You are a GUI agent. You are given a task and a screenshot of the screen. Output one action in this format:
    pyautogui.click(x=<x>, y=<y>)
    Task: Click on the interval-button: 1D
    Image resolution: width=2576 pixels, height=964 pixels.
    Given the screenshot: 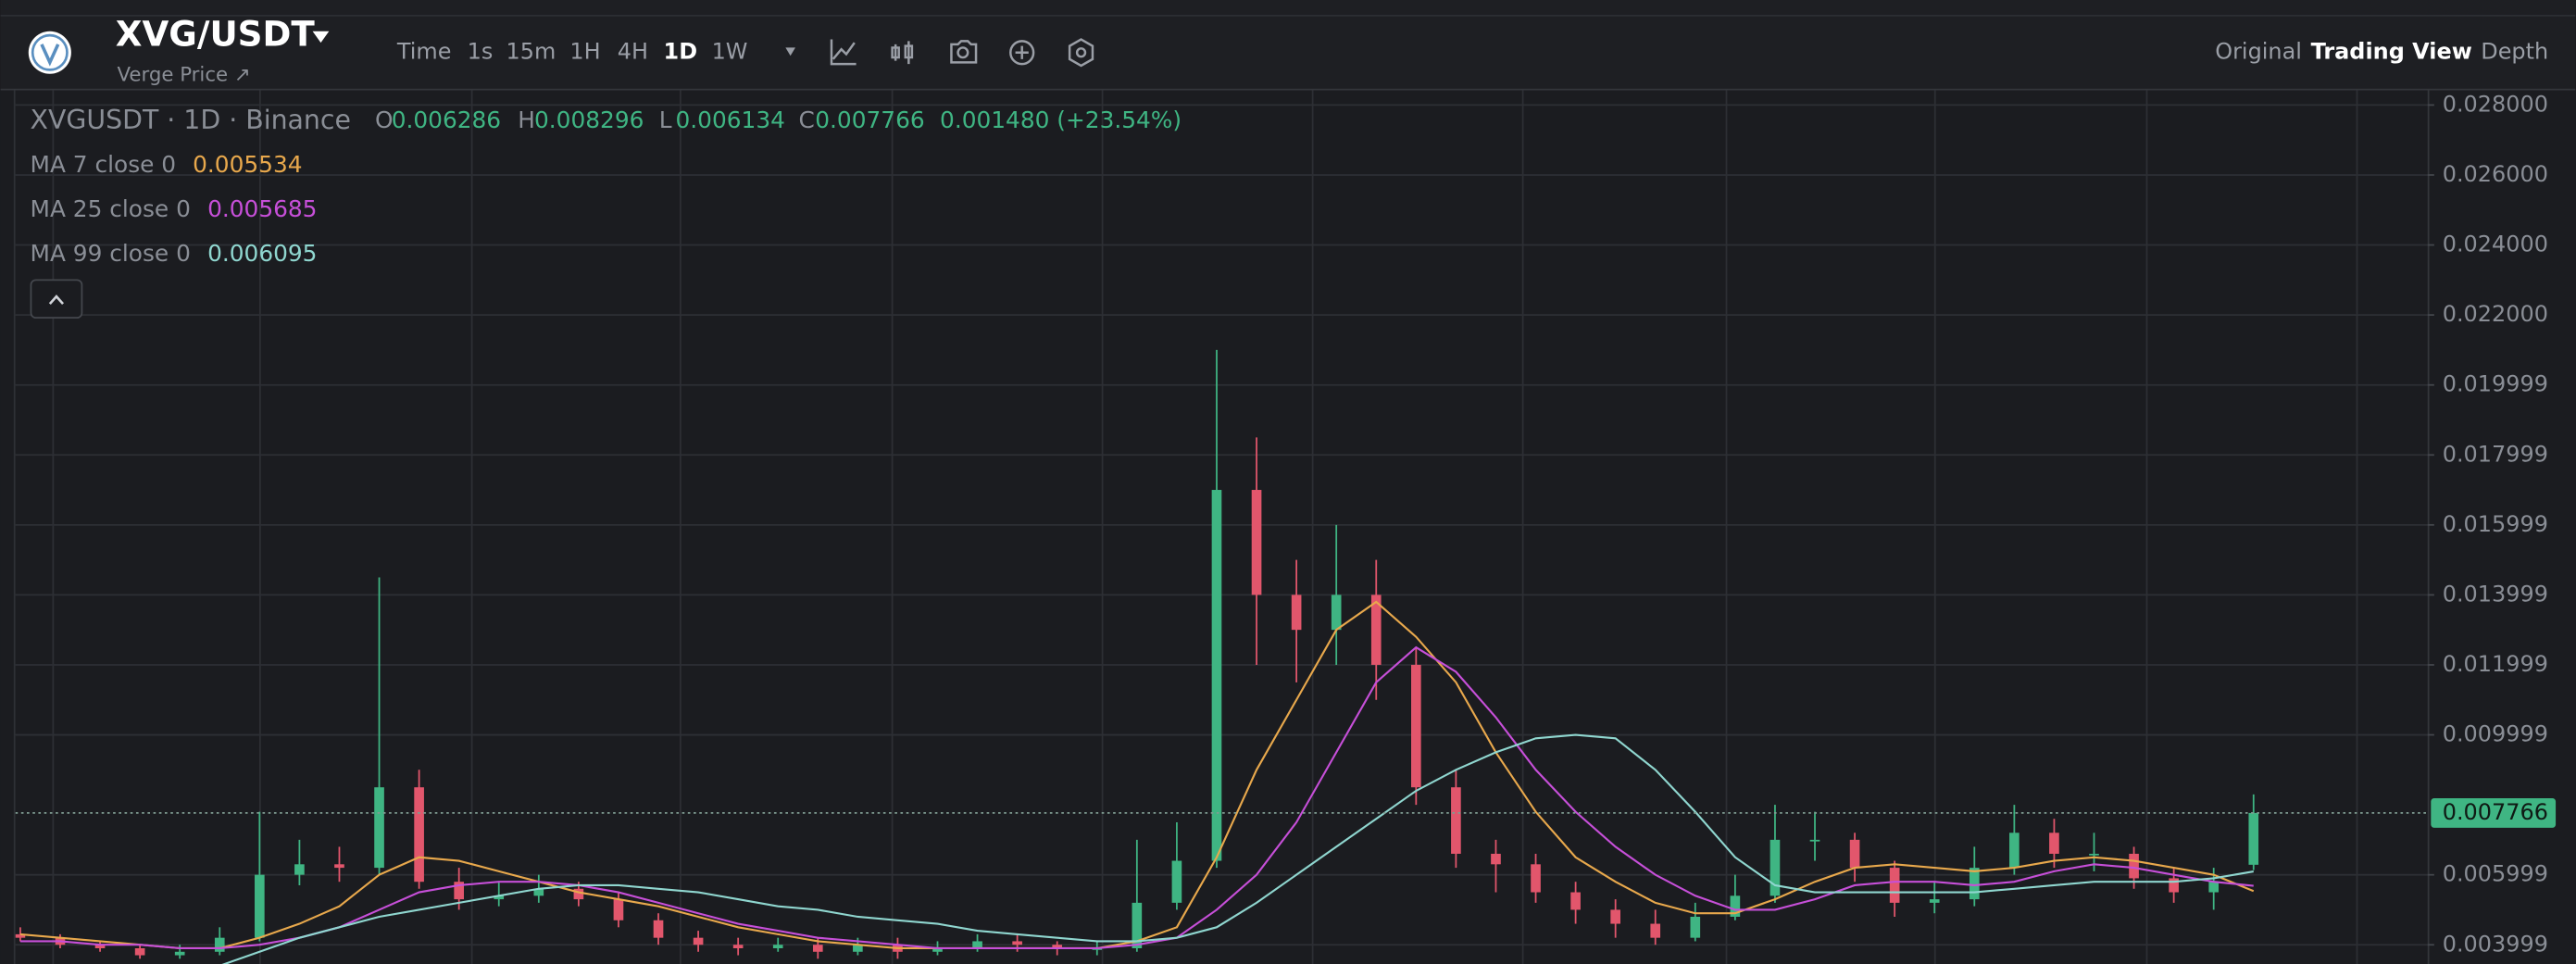 What is the action you would take?
    pyautogui.click(x=681, y=52)
    